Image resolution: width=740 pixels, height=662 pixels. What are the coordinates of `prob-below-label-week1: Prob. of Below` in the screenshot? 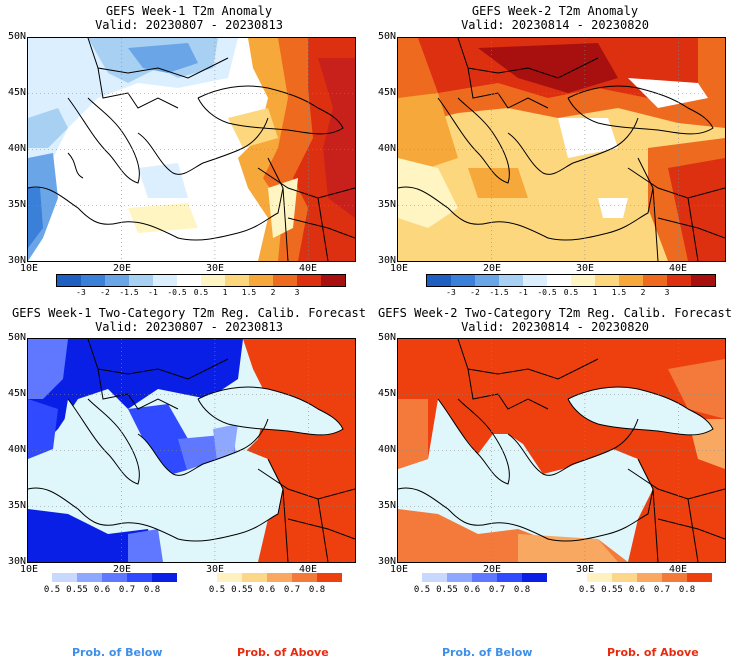 It's located at (117, 652).